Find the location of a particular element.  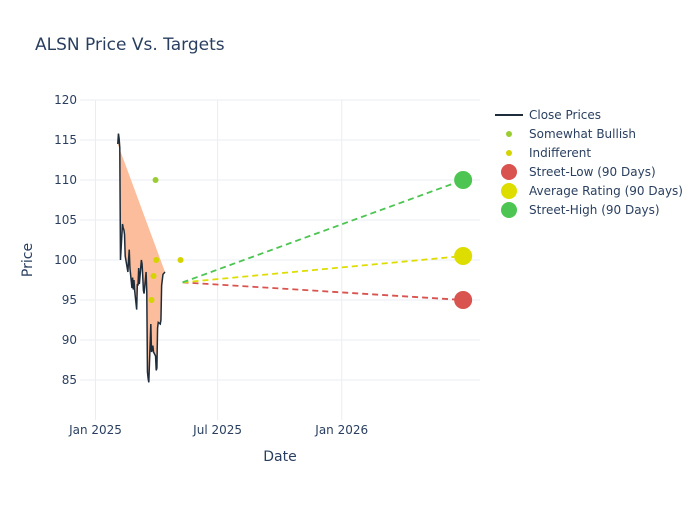

chart-title: ALSN Price Vs. Targets is located at coordinates (130, 45).